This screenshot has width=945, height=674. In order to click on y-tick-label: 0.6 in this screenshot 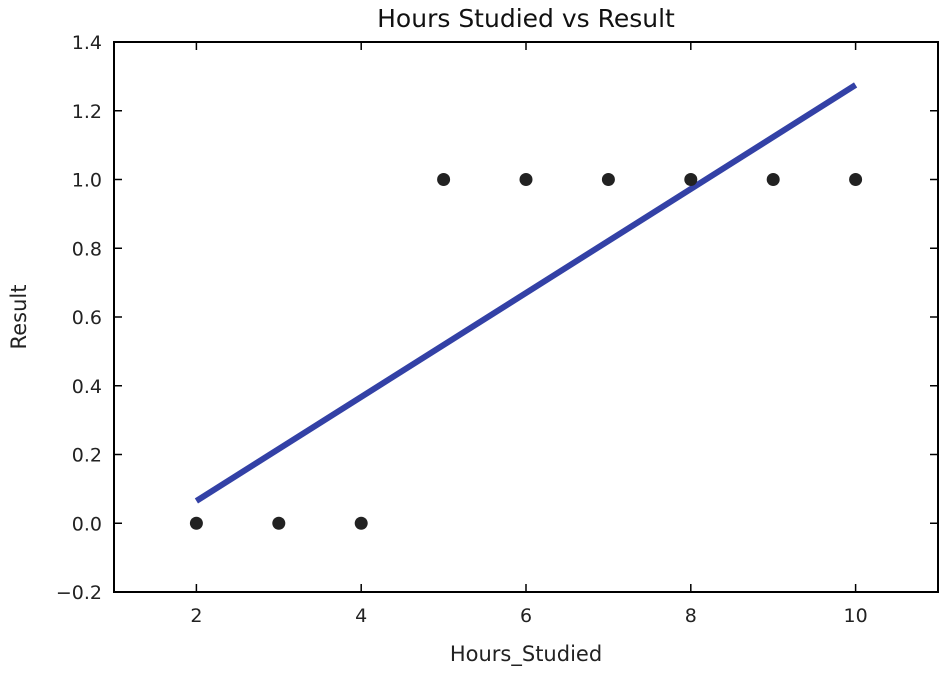, I will do `click(87, 318)`.